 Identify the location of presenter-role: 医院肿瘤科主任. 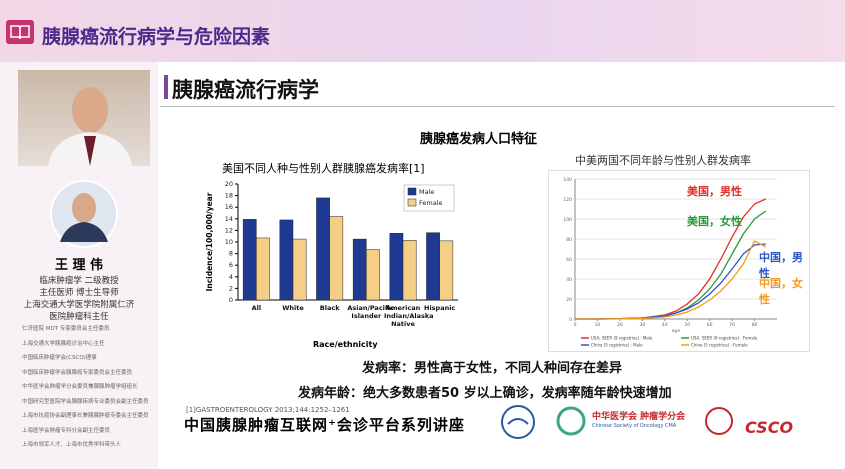
(79, 317).